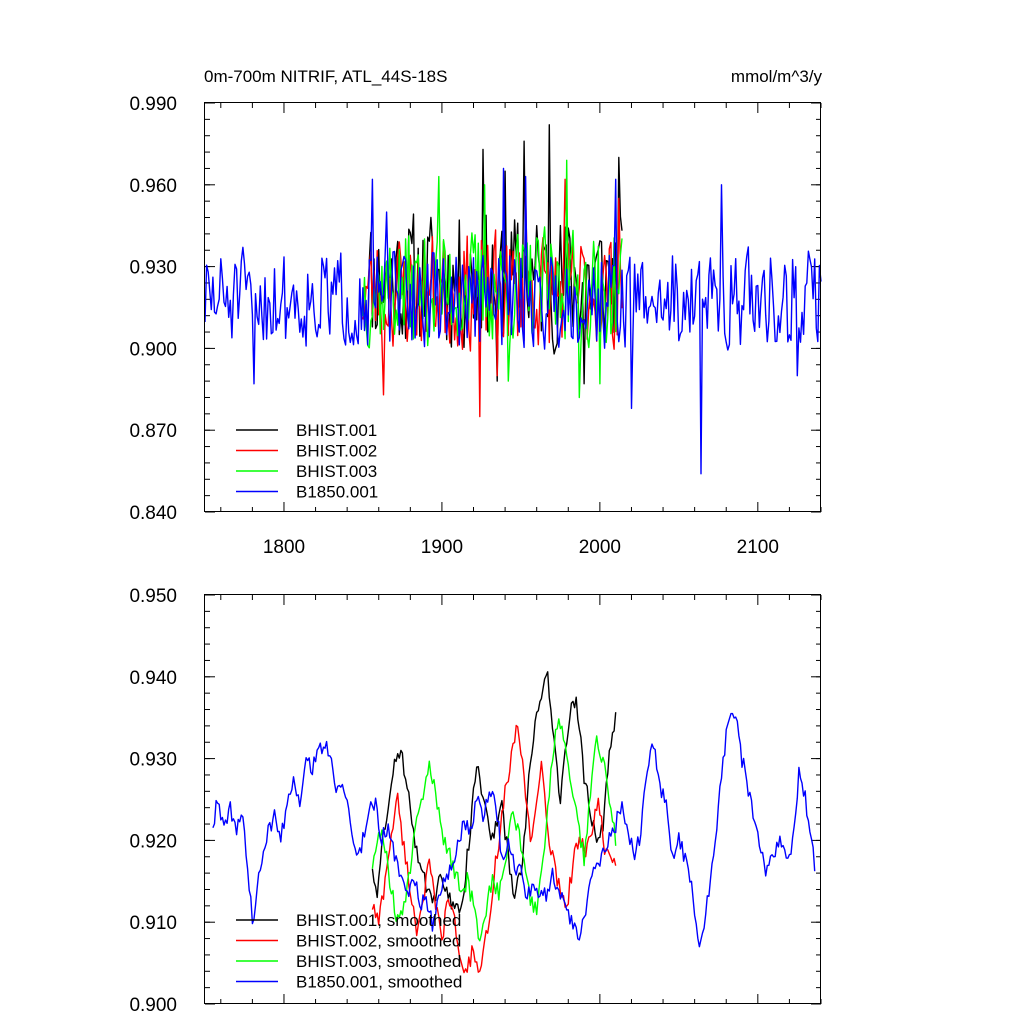 Image resolution: width=1024 pixels, height=1024 pixels. I want to click on top-panel-title: 0m-700m NITRIF, ATL_44S-18S, so click(325, 76).